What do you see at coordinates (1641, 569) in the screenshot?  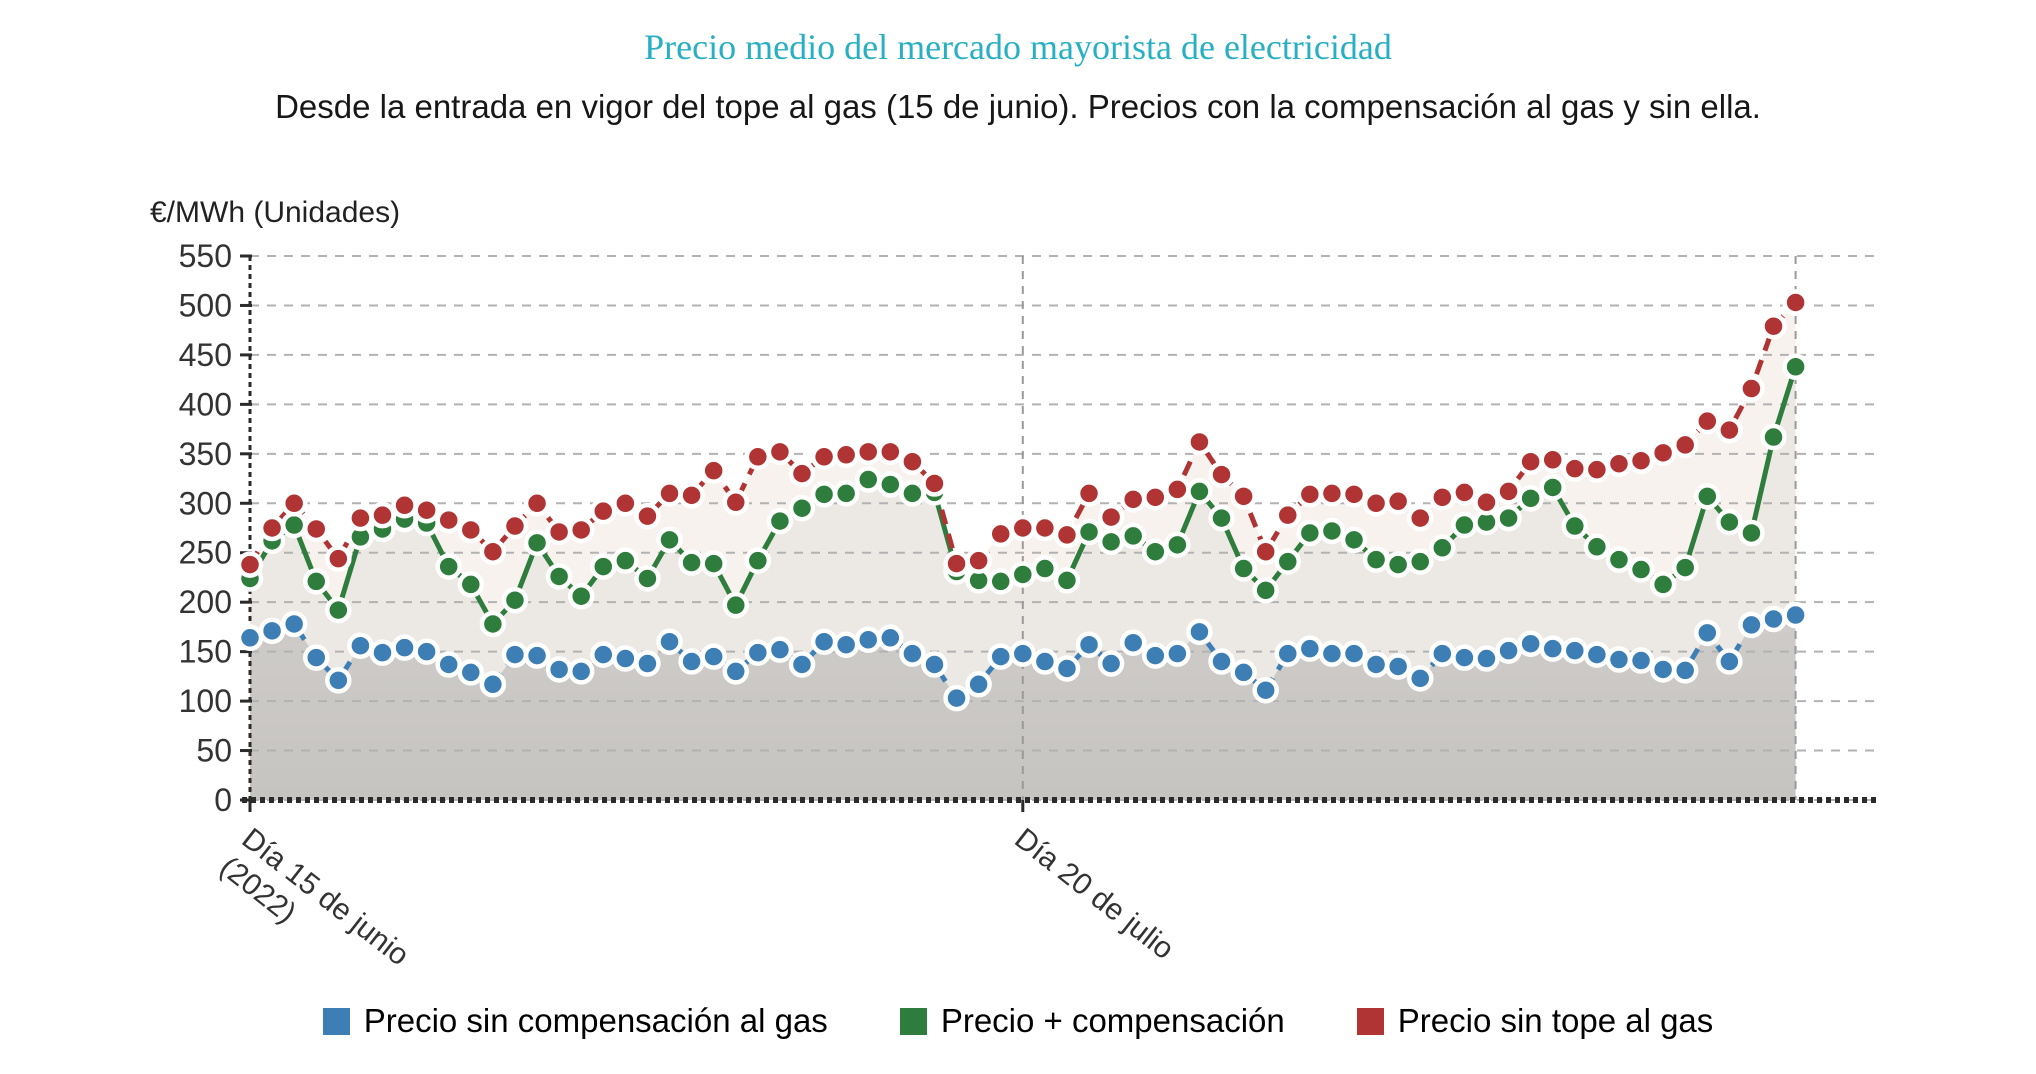 I see `data-point-s1-d63` at bounding box center [1641, 569].